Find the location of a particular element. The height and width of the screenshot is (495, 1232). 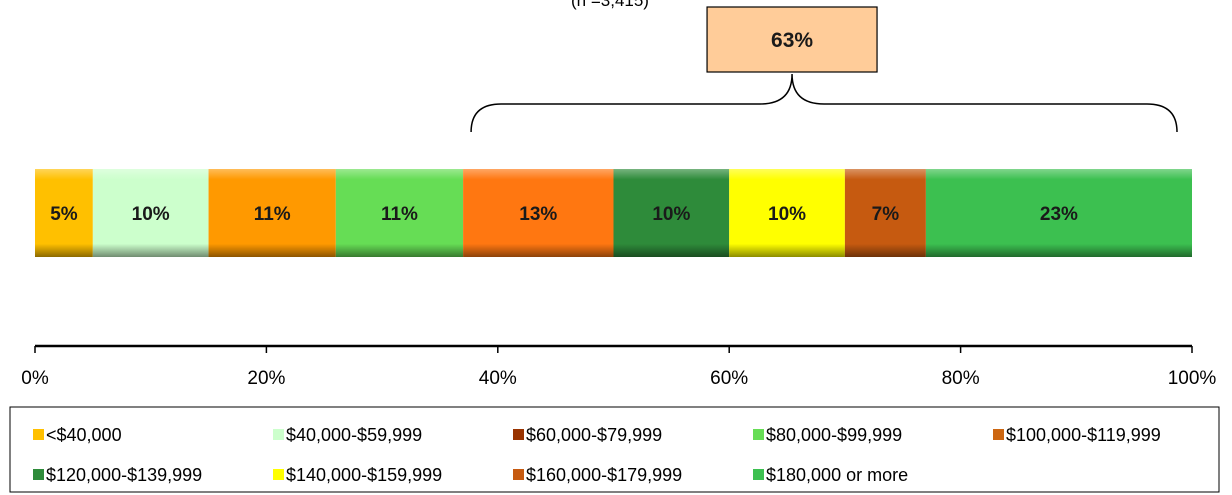

data-label-1: 10% is located at coordinates (151, 214).